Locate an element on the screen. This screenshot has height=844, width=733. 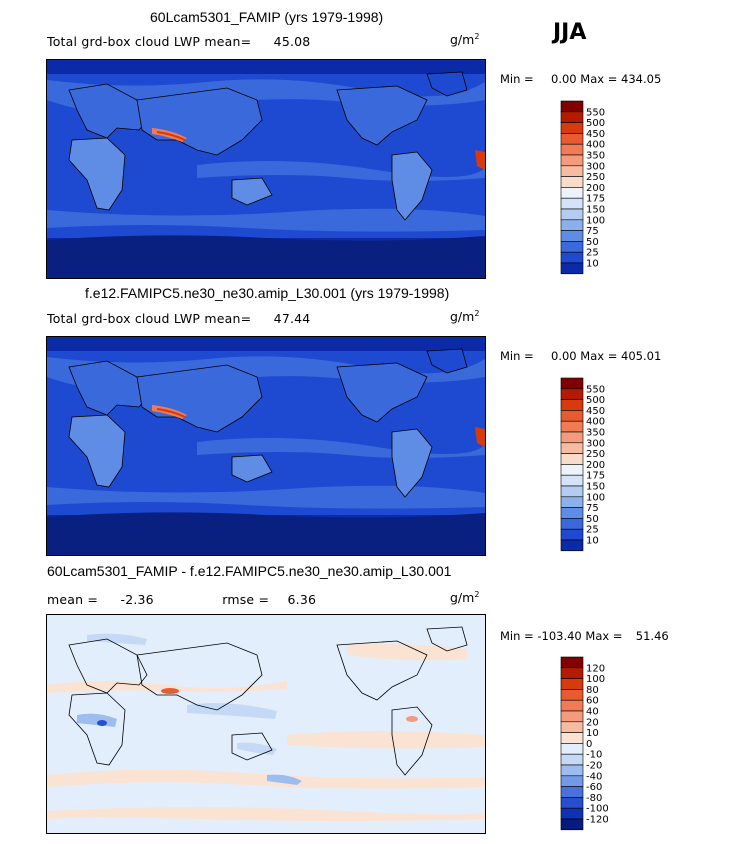
panel2-colorbar-label: 25 is located at coordinates (592, 530).